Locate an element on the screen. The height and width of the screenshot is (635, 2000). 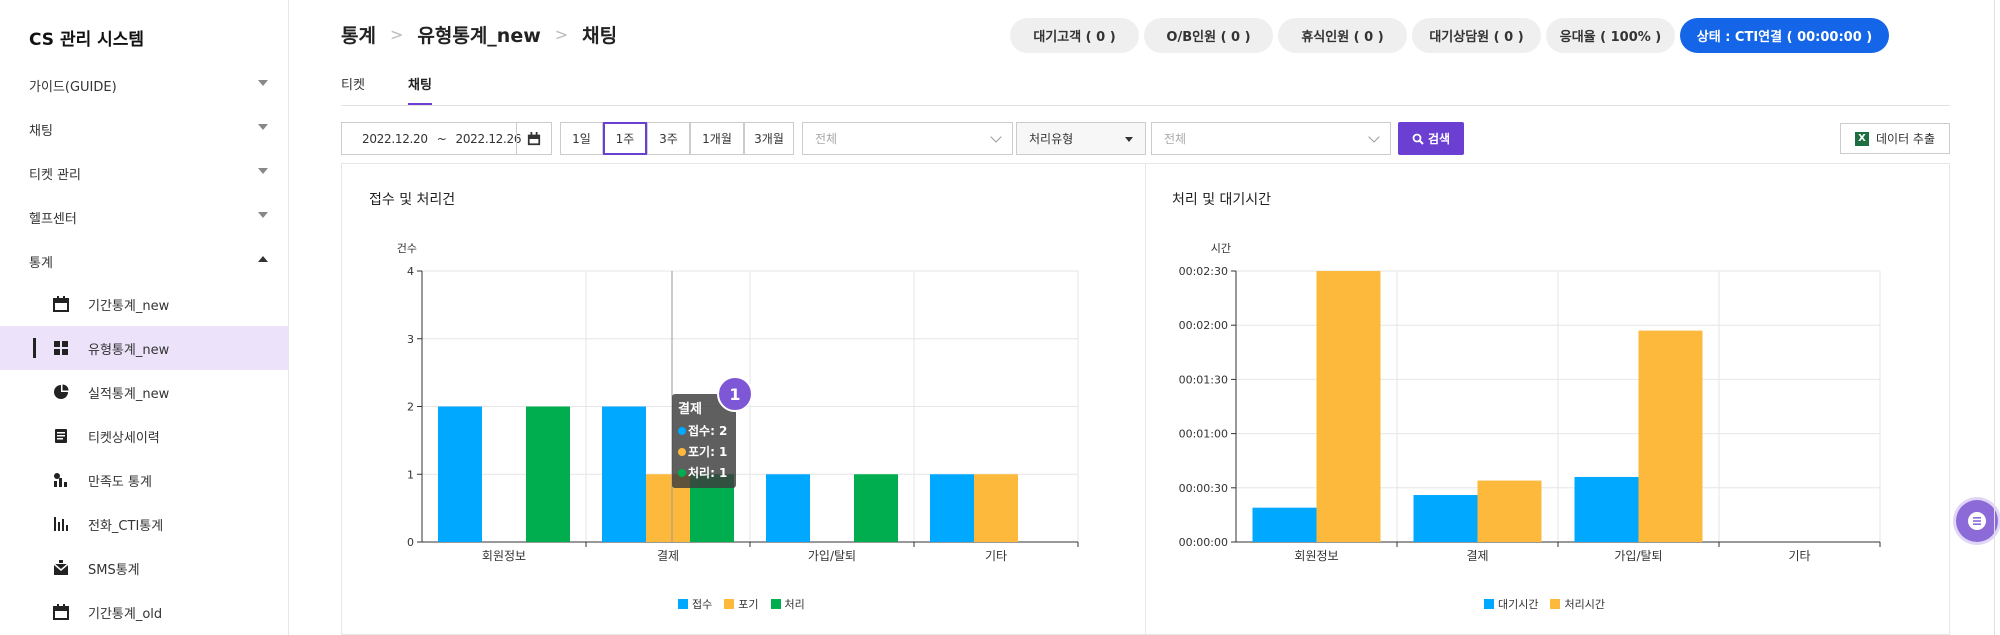
waiting-agents-pill: 대기상담원 ( 0 ) is located at coordinates (1476, 35).